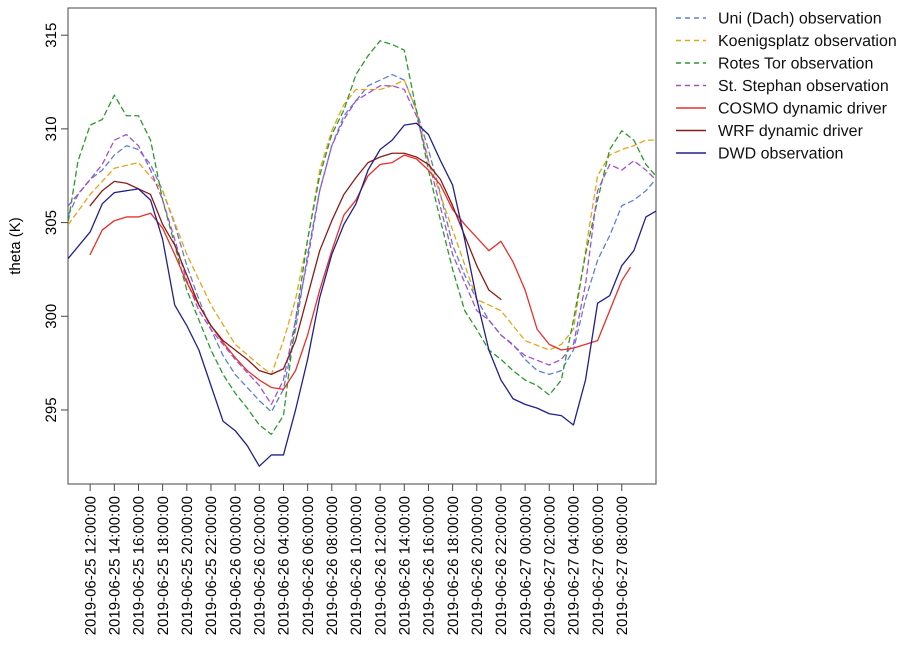 The image size is (917, 672). I want to click on x-tick-label: 2019-06-26 02:00:00, so click(260, 566).